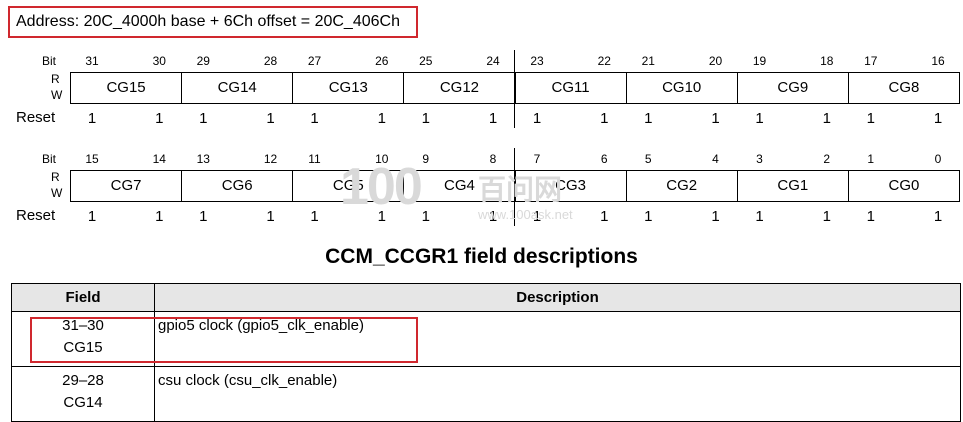 This screenshot has height=422, width=963. I want to click on bit-number: 0, so click(938, 159).